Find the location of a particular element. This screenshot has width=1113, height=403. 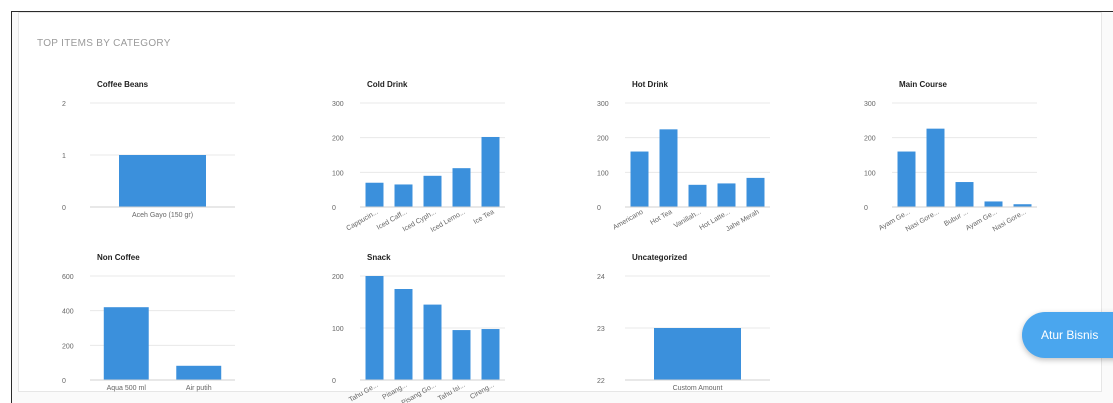

x-tick-label: Air putih is located at coordinates (199, 388).